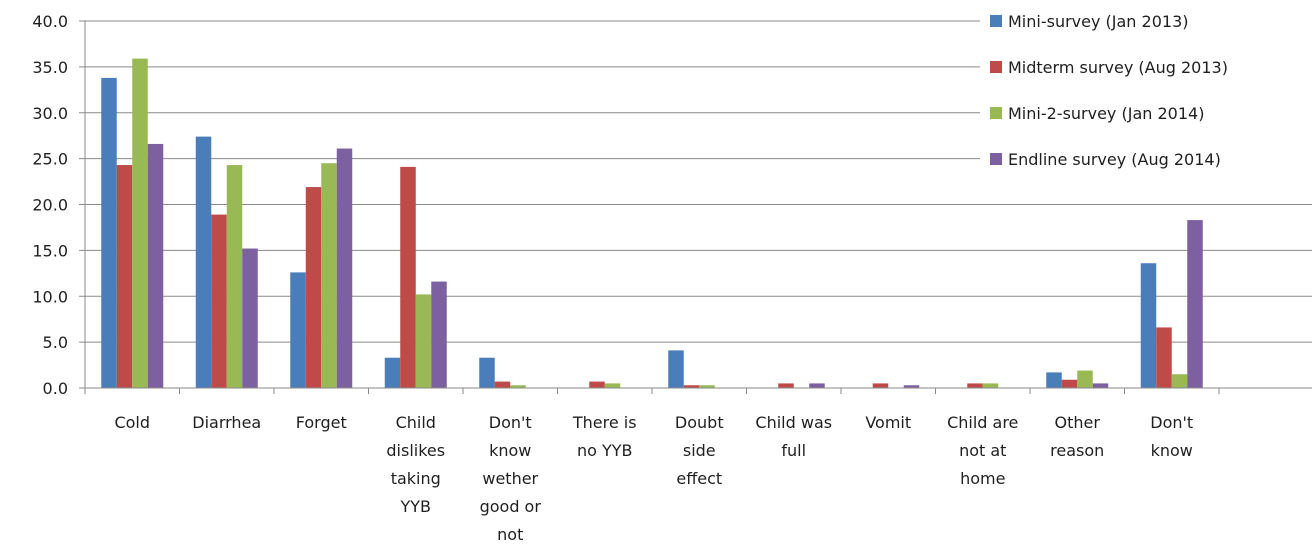 The height and width of the screenshot is (555, 1312). Describe the element at coordinates (699, 450) in the screenshot. I see `x-tick-label: Doubt side effect` at that location.